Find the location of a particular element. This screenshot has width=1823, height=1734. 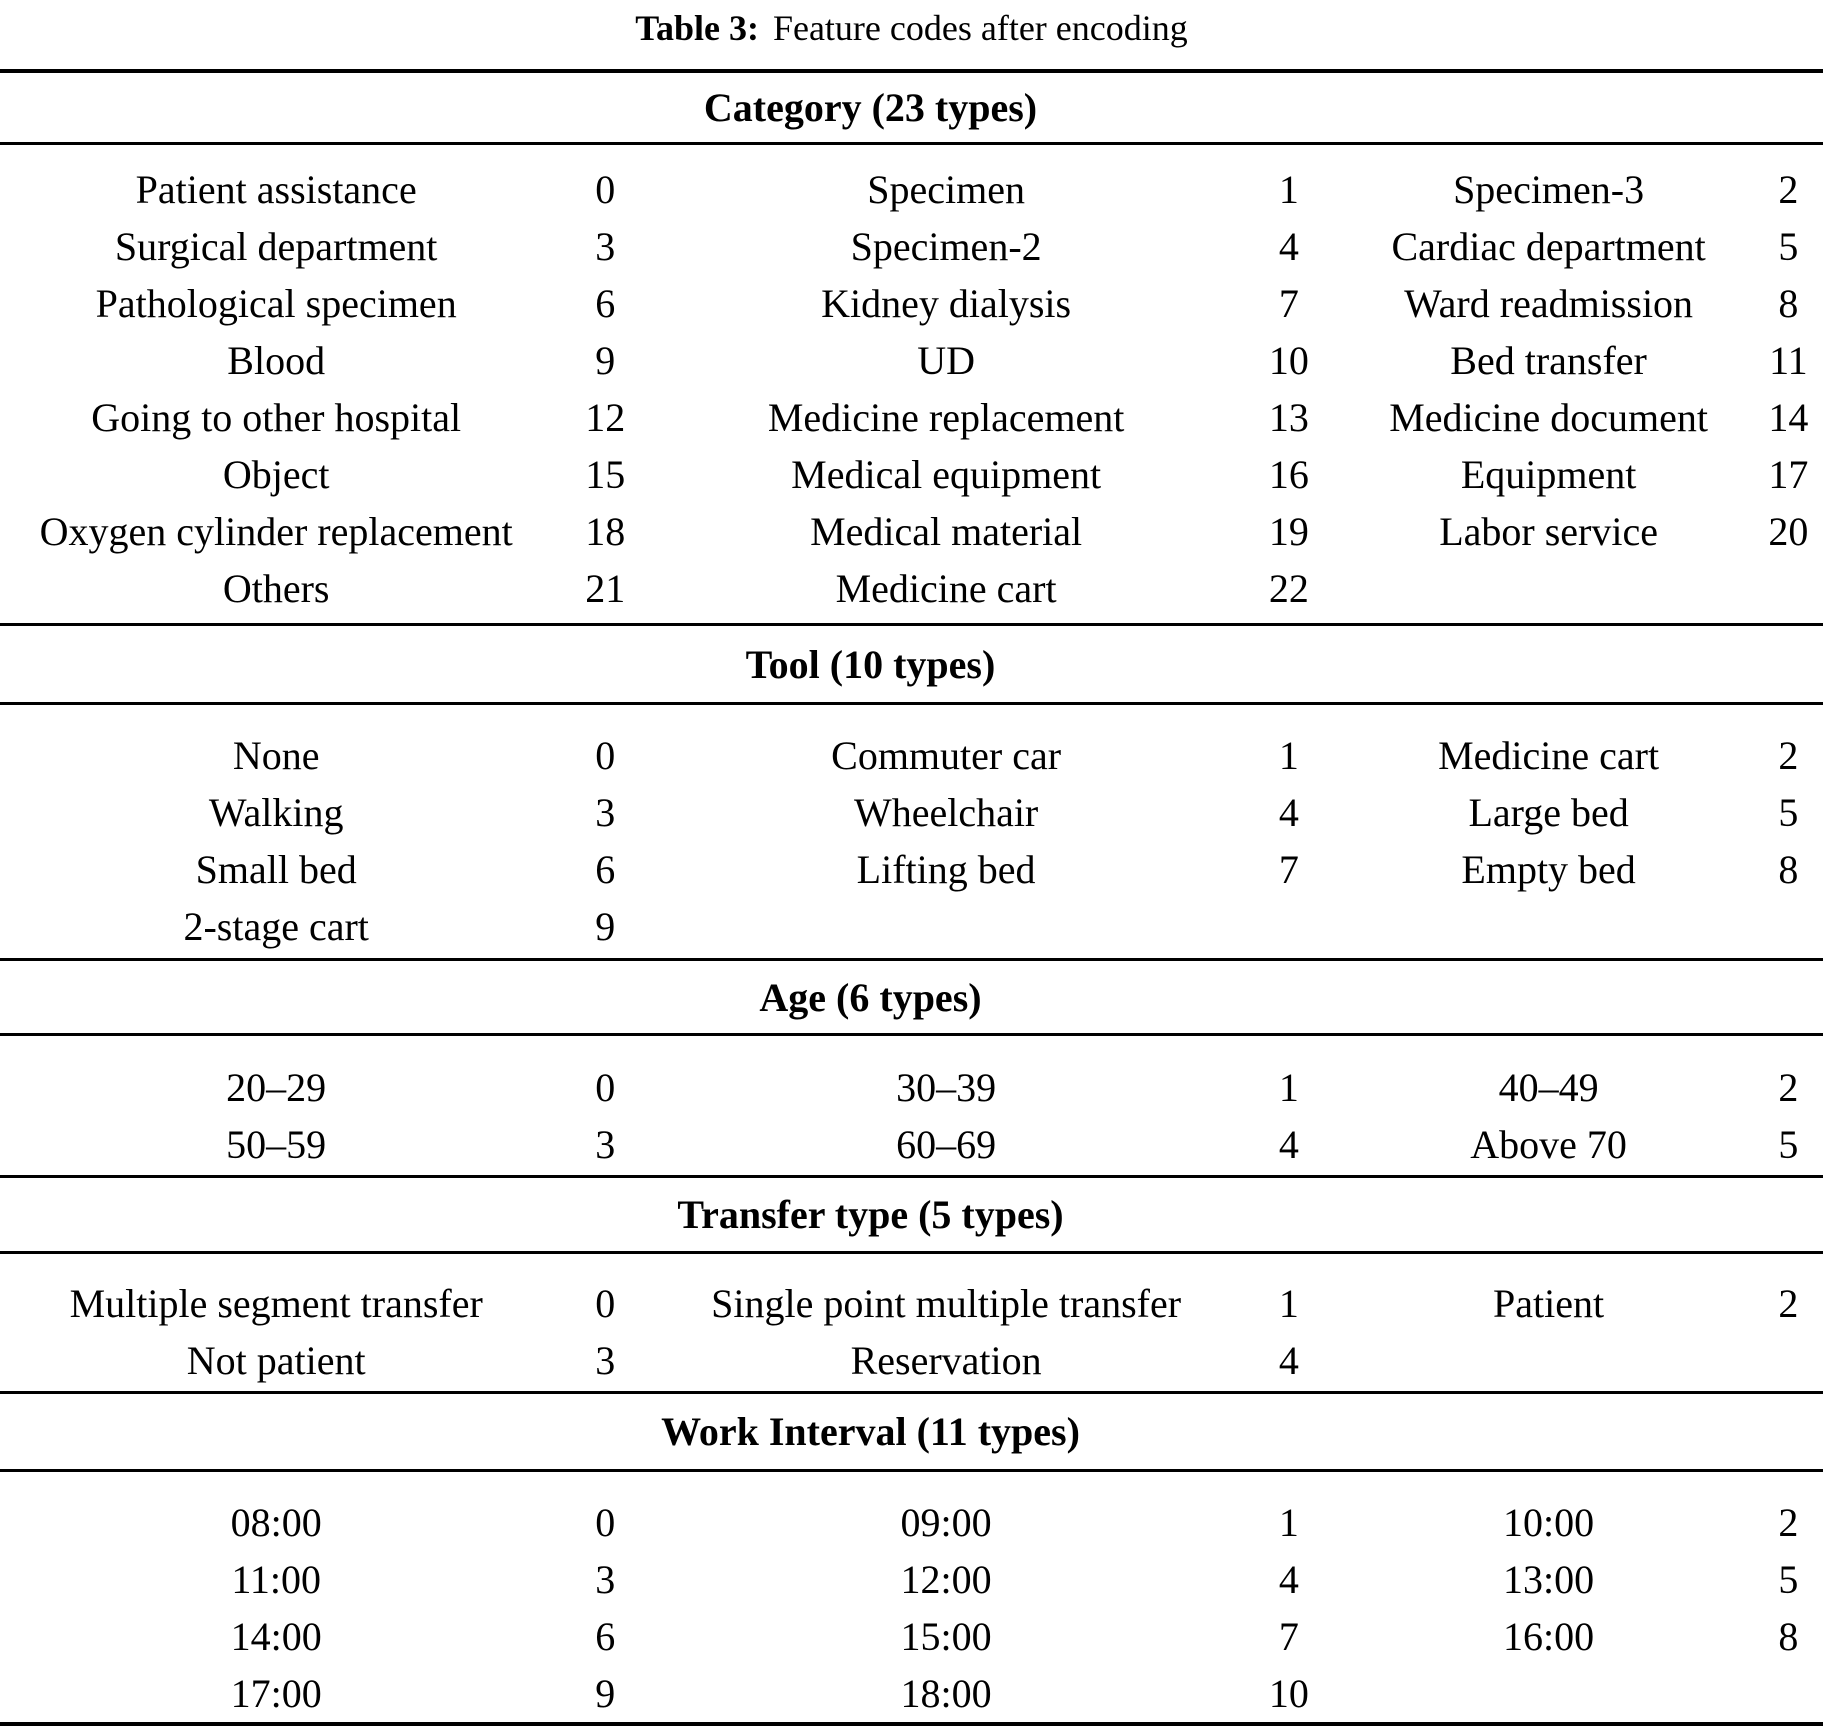

cell-label: Empty bed is located at coordinates (1548, 869).